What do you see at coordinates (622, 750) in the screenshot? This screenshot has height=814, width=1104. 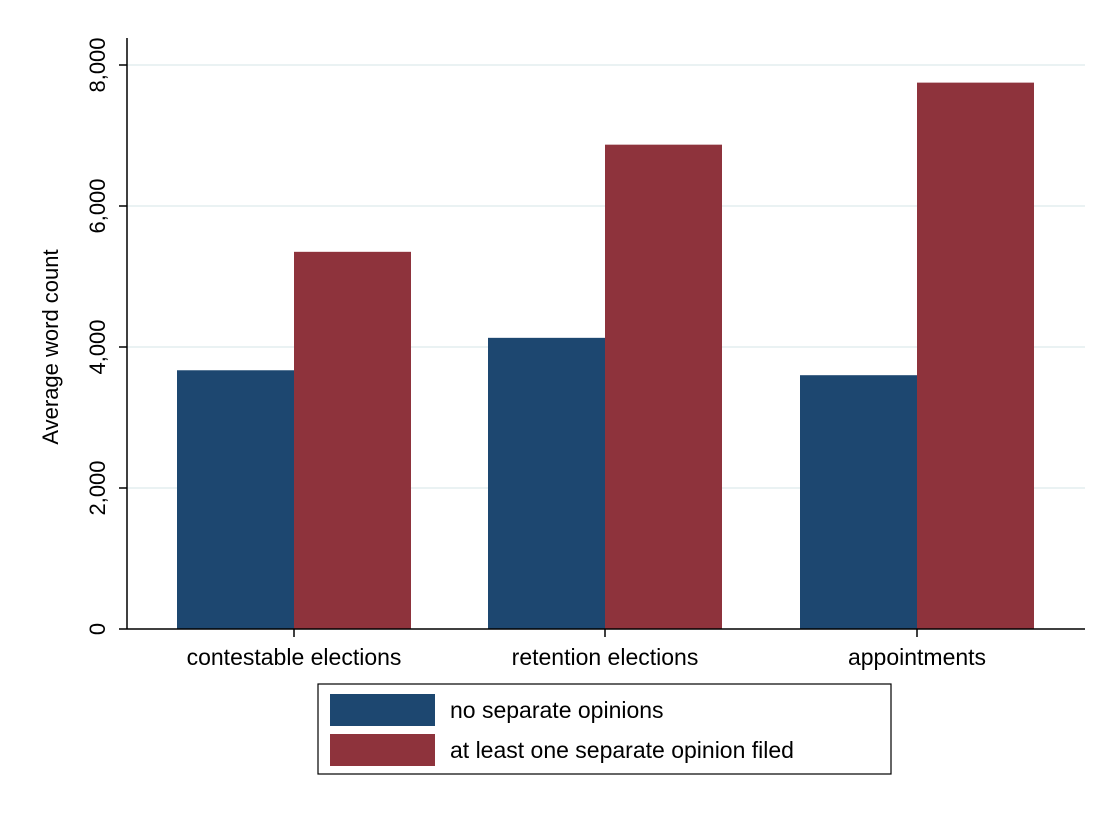 I see `legend-label: at least one separate opinion filed` at bounding box center [622, 750].